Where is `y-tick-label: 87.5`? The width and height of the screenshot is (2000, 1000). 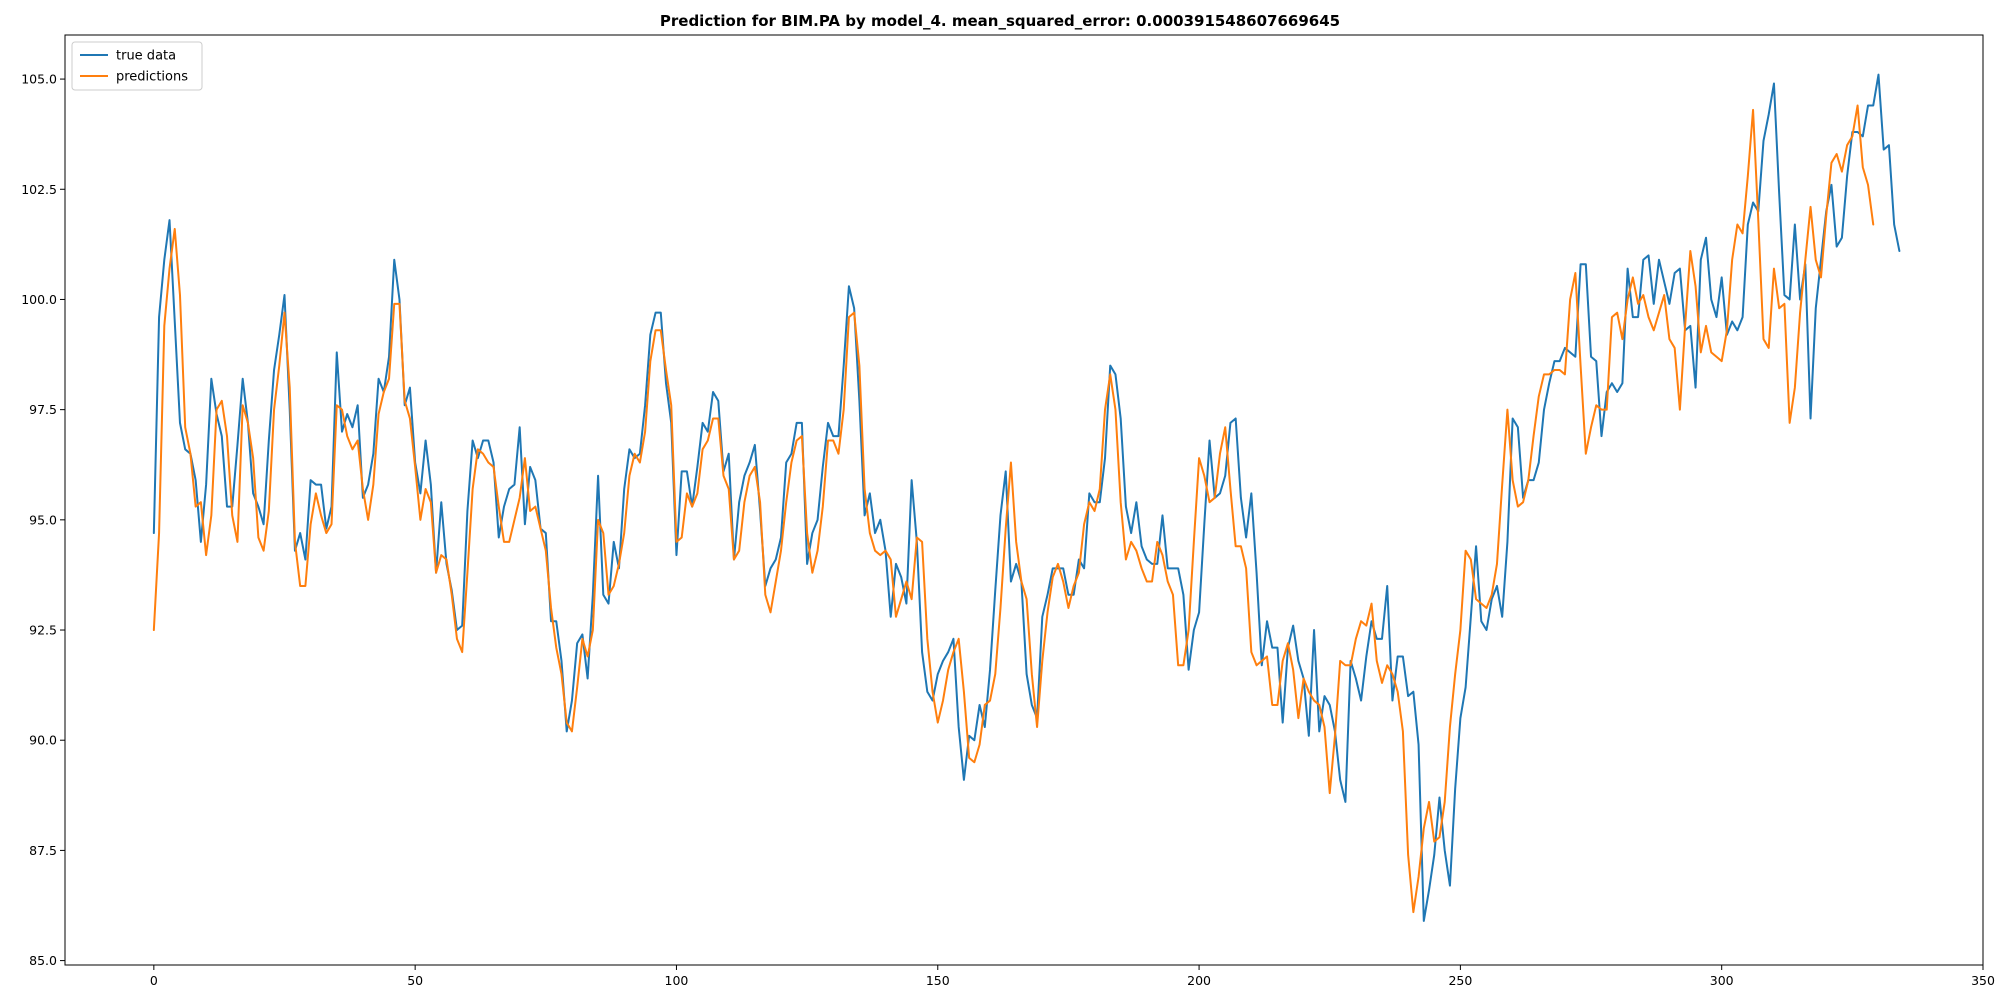
y-tick-label: 87.5 is located at coordinates (43, 850).